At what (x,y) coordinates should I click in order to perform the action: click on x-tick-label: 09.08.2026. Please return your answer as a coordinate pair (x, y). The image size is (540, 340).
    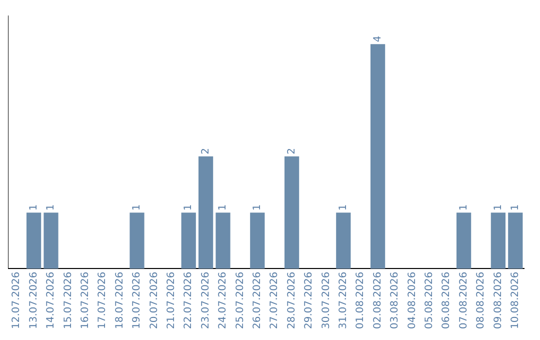
    Looking at the image, I should click on (498, 301).